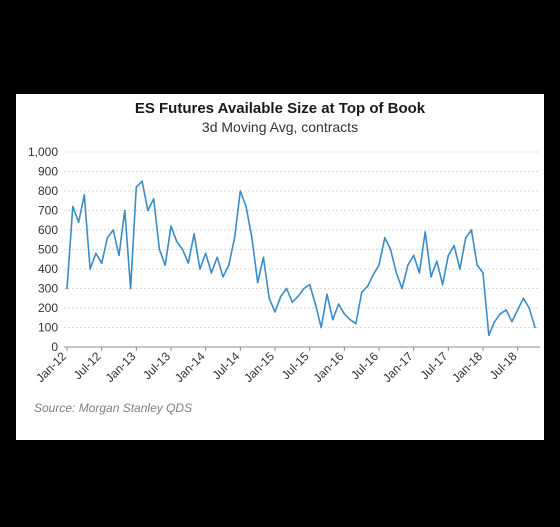  I want to click on chart-subtitle: 3d Moving Avg, contracts, so click(280, 127).